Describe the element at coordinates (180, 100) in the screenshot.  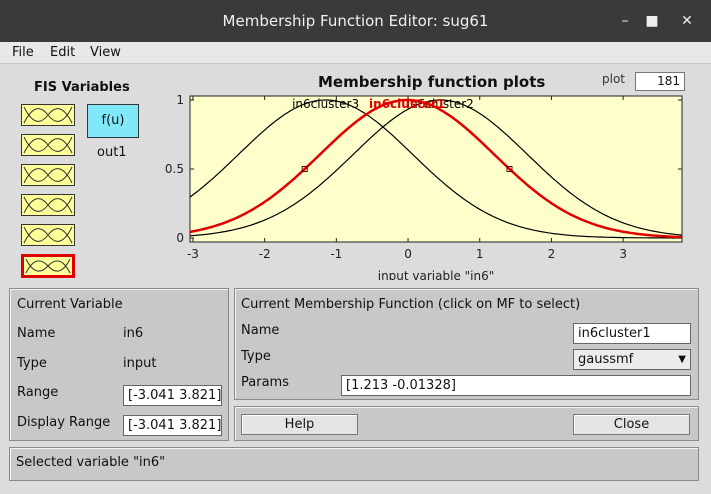
I see `y-tick-label: 1` at that location.